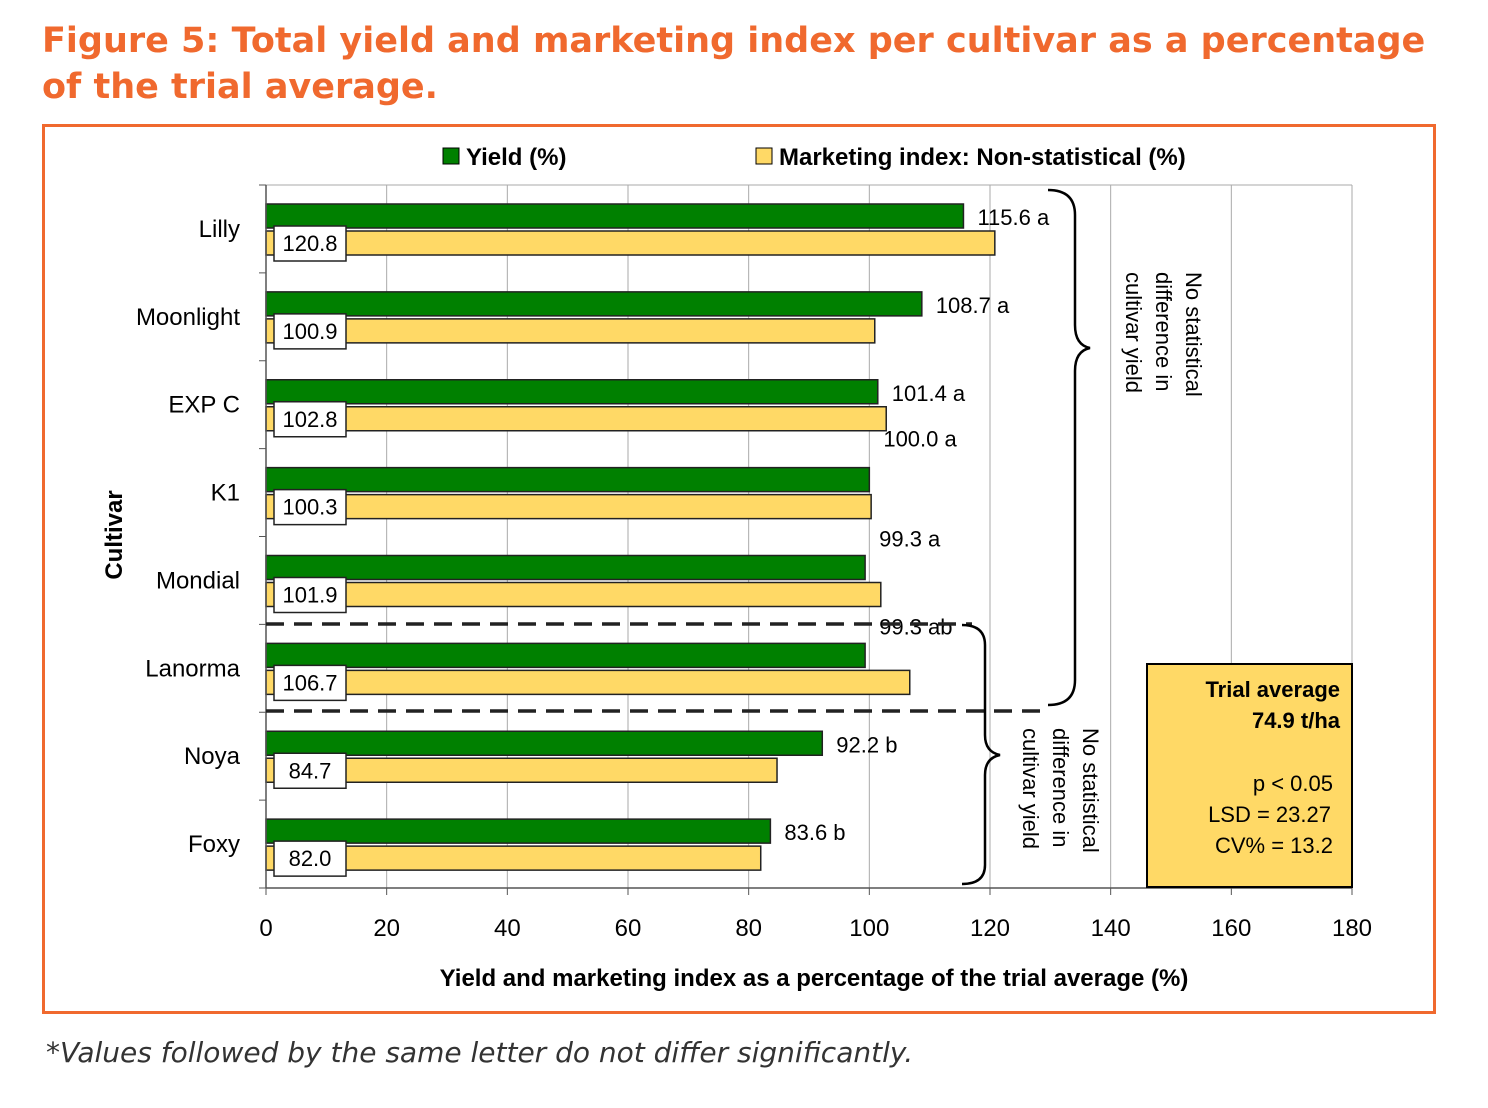 The height and width of the screenshot is (1108, 1488). Describe the element at coordinates (764, 156) in the screenshot. I see `legend-swatch-marketing` at that location.